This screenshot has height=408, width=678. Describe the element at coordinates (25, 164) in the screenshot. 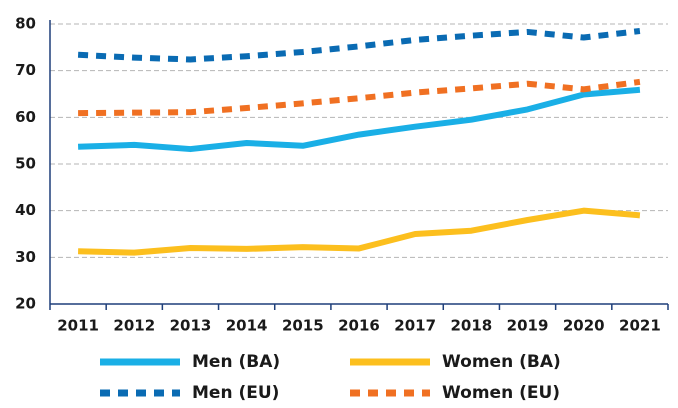

I see `y-tick-label: 50` at that location.